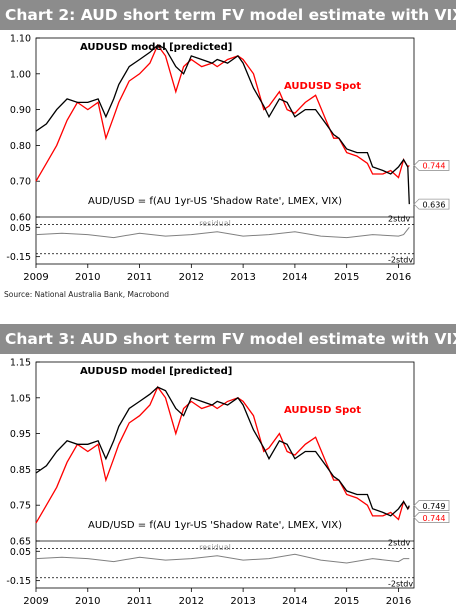 The height and width of the screenshot is (612, 456). I want to click on y-tick-label: 1.15, so click(20, 363).